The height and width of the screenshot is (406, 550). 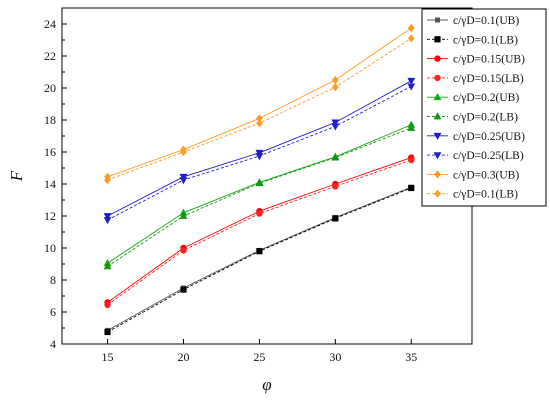 I want to click on legend-label: c/γD=0.3(UB), so click(x=486, y=175).